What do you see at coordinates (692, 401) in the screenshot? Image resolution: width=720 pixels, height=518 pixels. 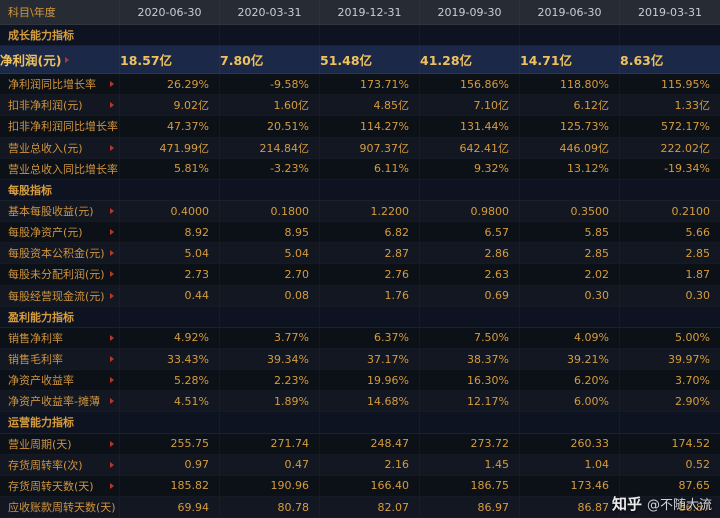 I see `metric-value: 2.90%` at bounding box center [692, 401].